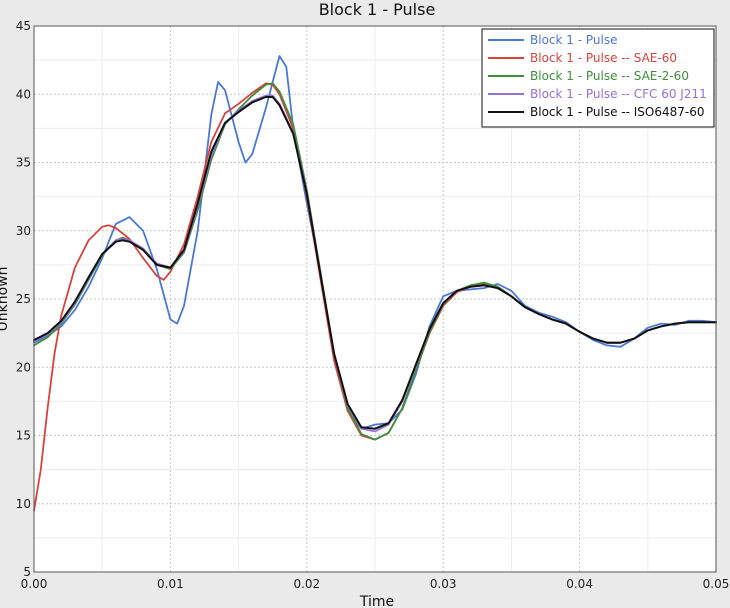 Image resolution: width=730 pixels, height=608 pixels. What do you see at coordinates (617, 112) in the screenshot?
I see `legend-label-5: Block 1 - Pulse -- ISO6487-60` at bounding box center [617, 112].